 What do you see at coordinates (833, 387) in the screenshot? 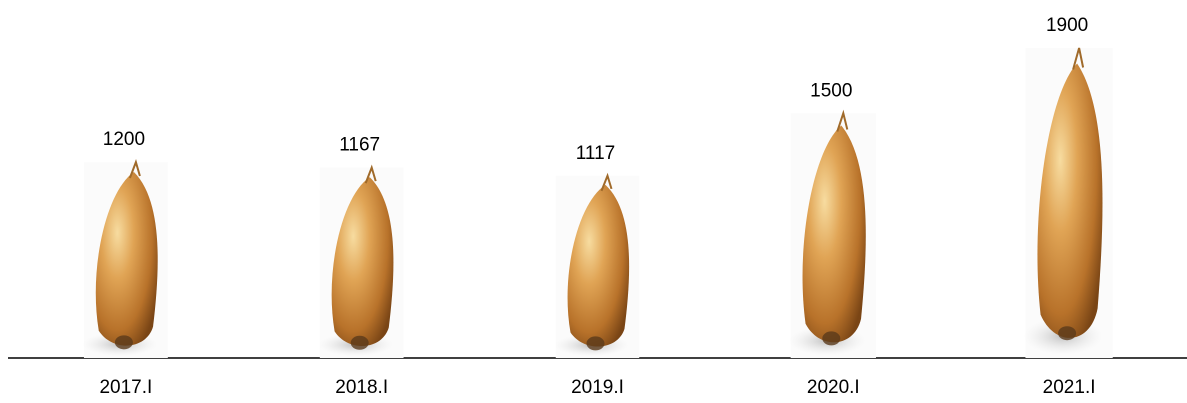
I see `x-tick-label: 2020.I` at bounding box center [833, 387].